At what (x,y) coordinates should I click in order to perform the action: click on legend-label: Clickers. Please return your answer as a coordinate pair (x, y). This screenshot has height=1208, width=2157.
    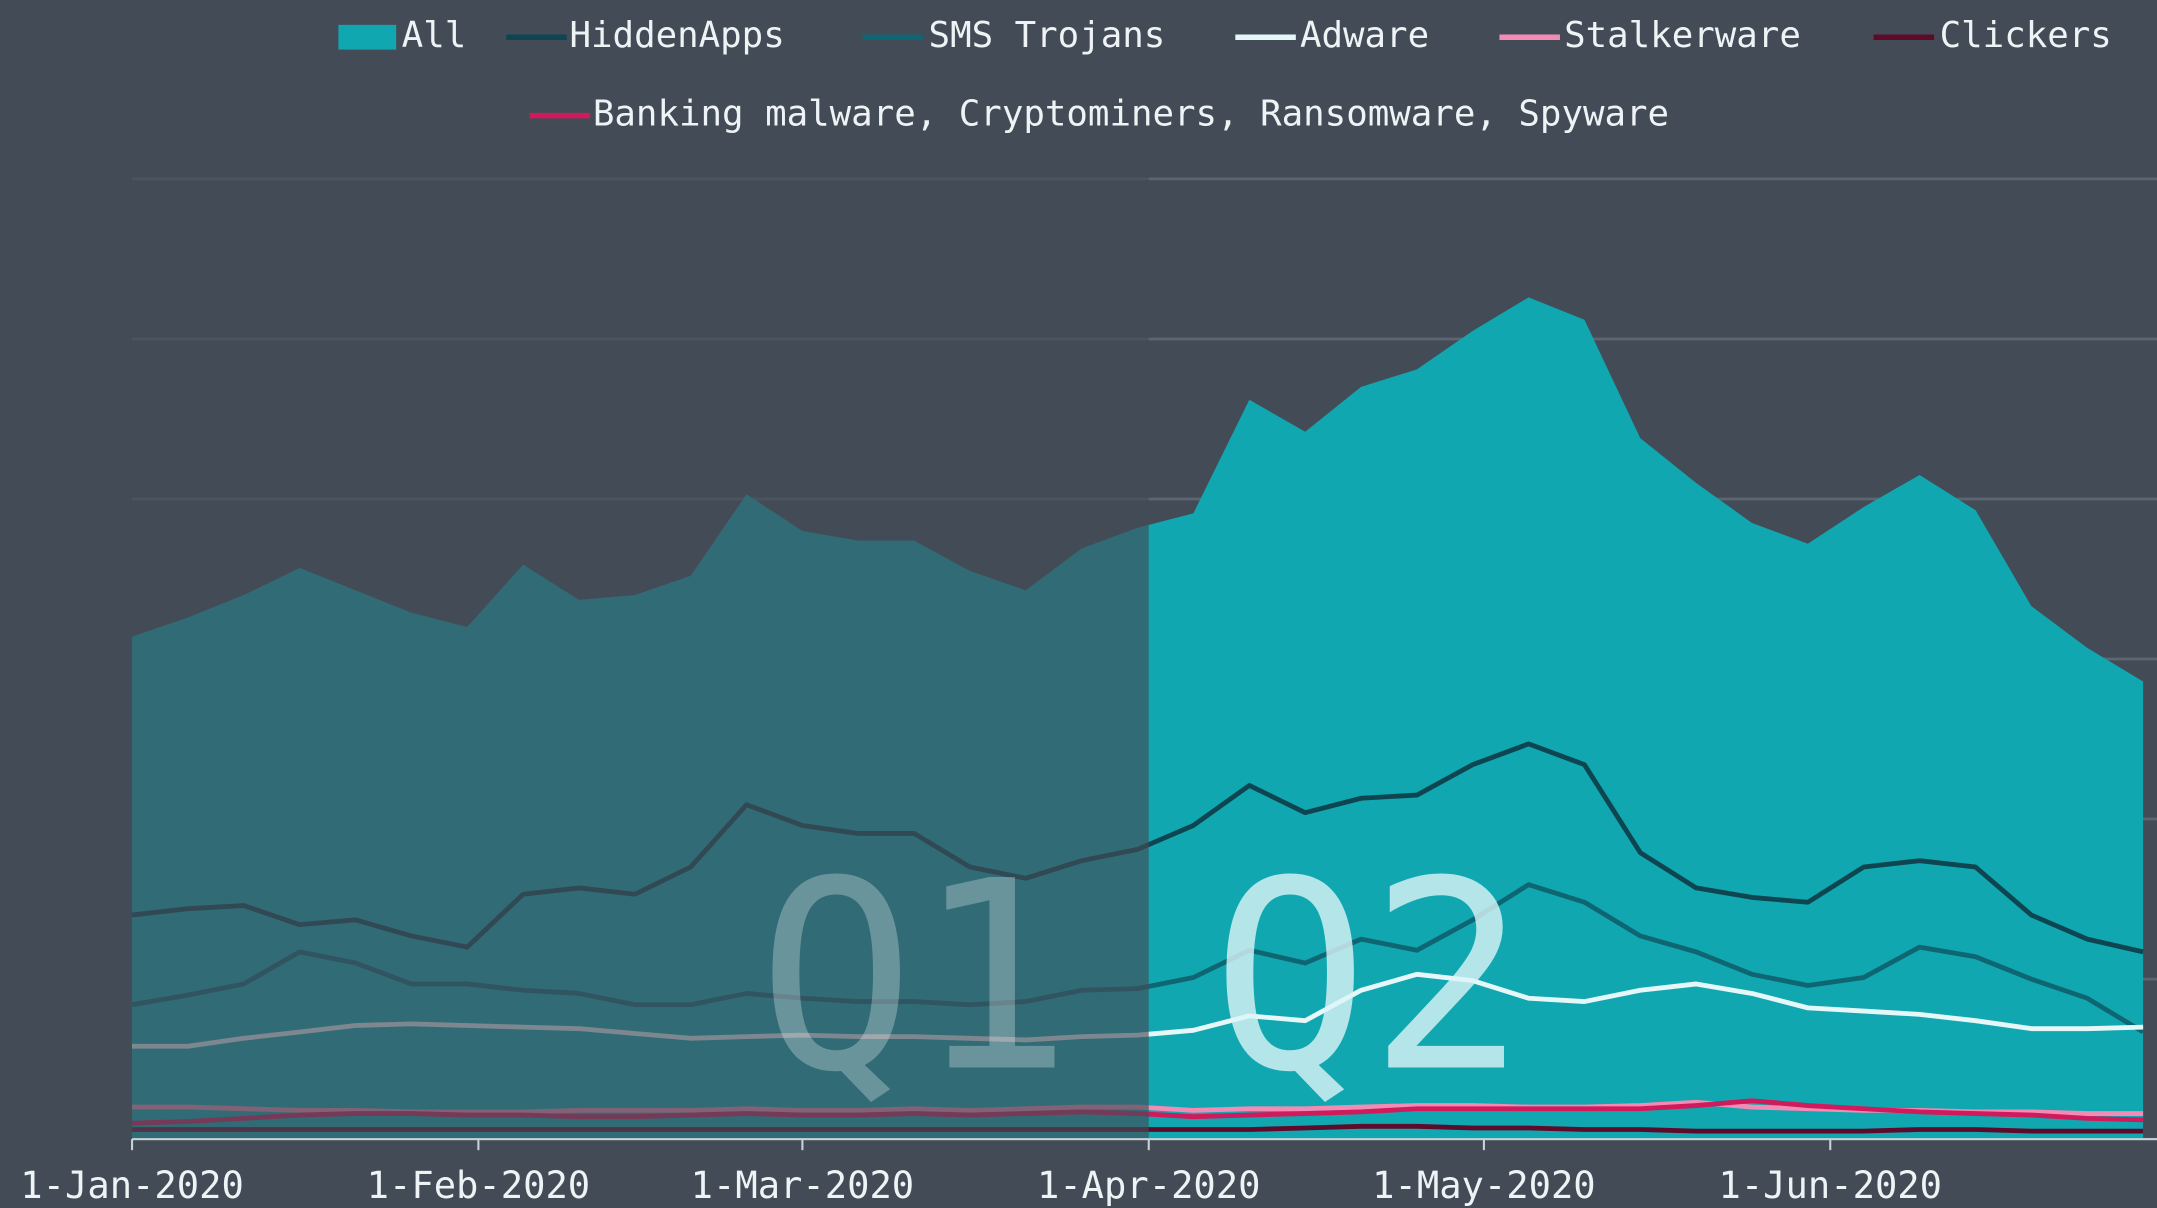
    Looking at the image, I should click on (2026, 35).